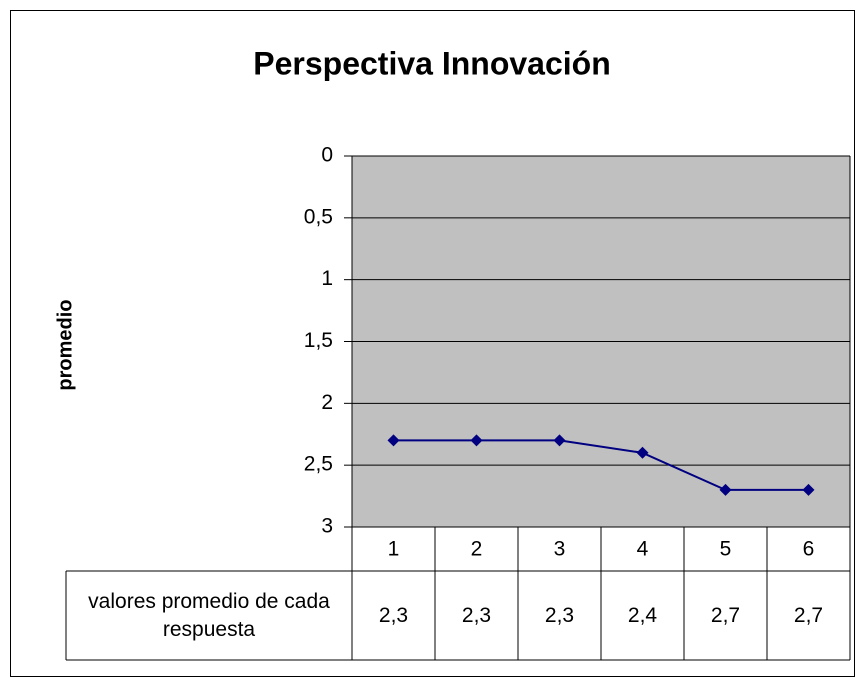 This screenshot has height=687, width=865. I want to click on y-tick-label: 0, so click(327, 155).